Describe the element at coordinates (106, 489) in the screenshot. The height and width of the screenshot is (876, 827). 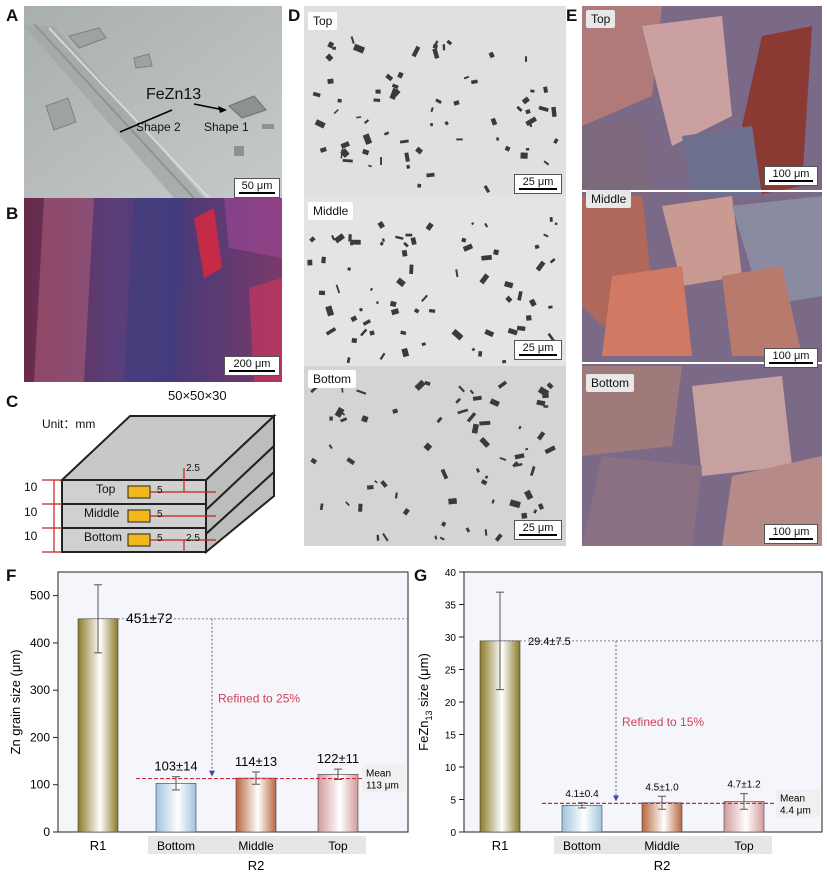
I see `layer-label-top: Top` at that location.